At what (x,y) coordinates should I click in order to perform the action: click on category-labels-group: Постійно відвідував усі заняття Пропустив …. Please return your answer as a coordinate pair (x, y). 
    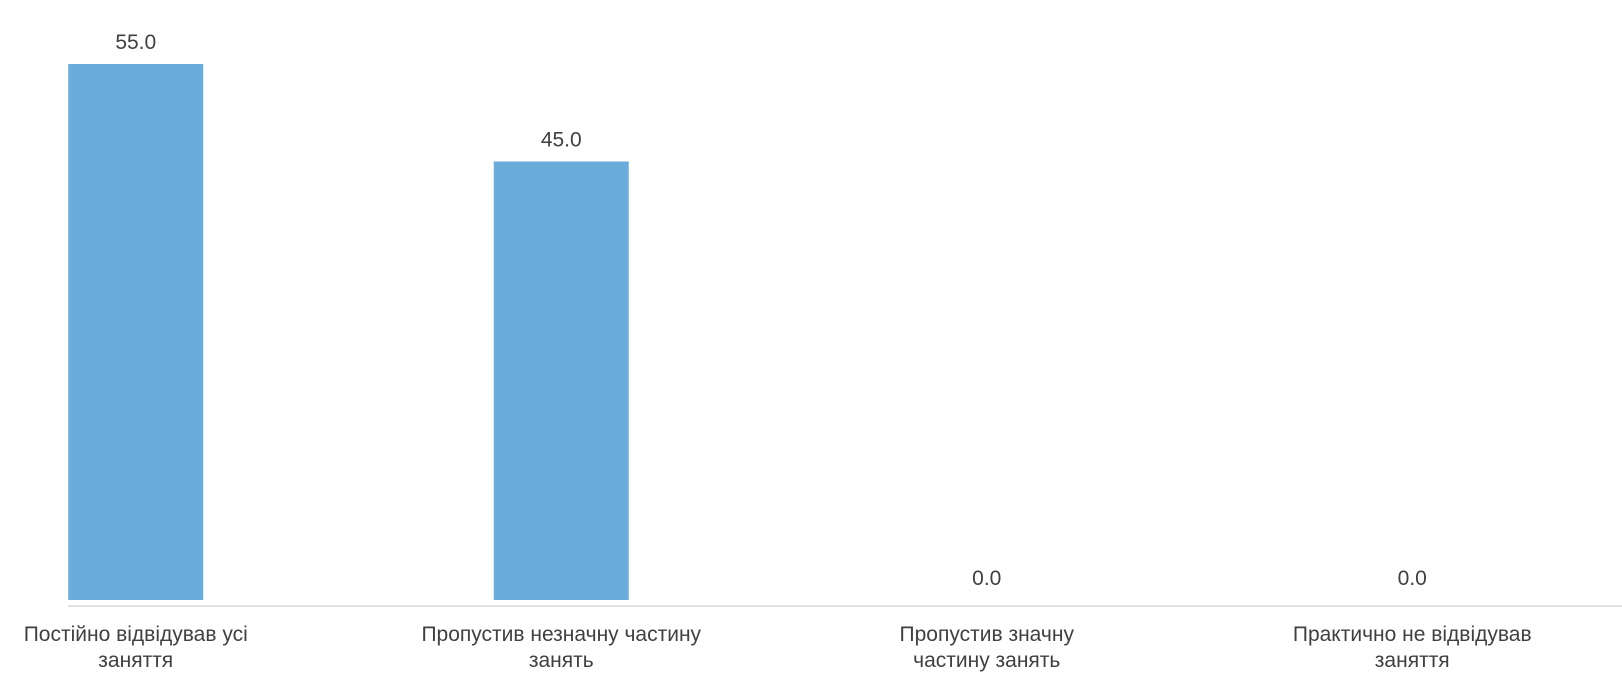
    Looking at the image, I should click on (778, 647).